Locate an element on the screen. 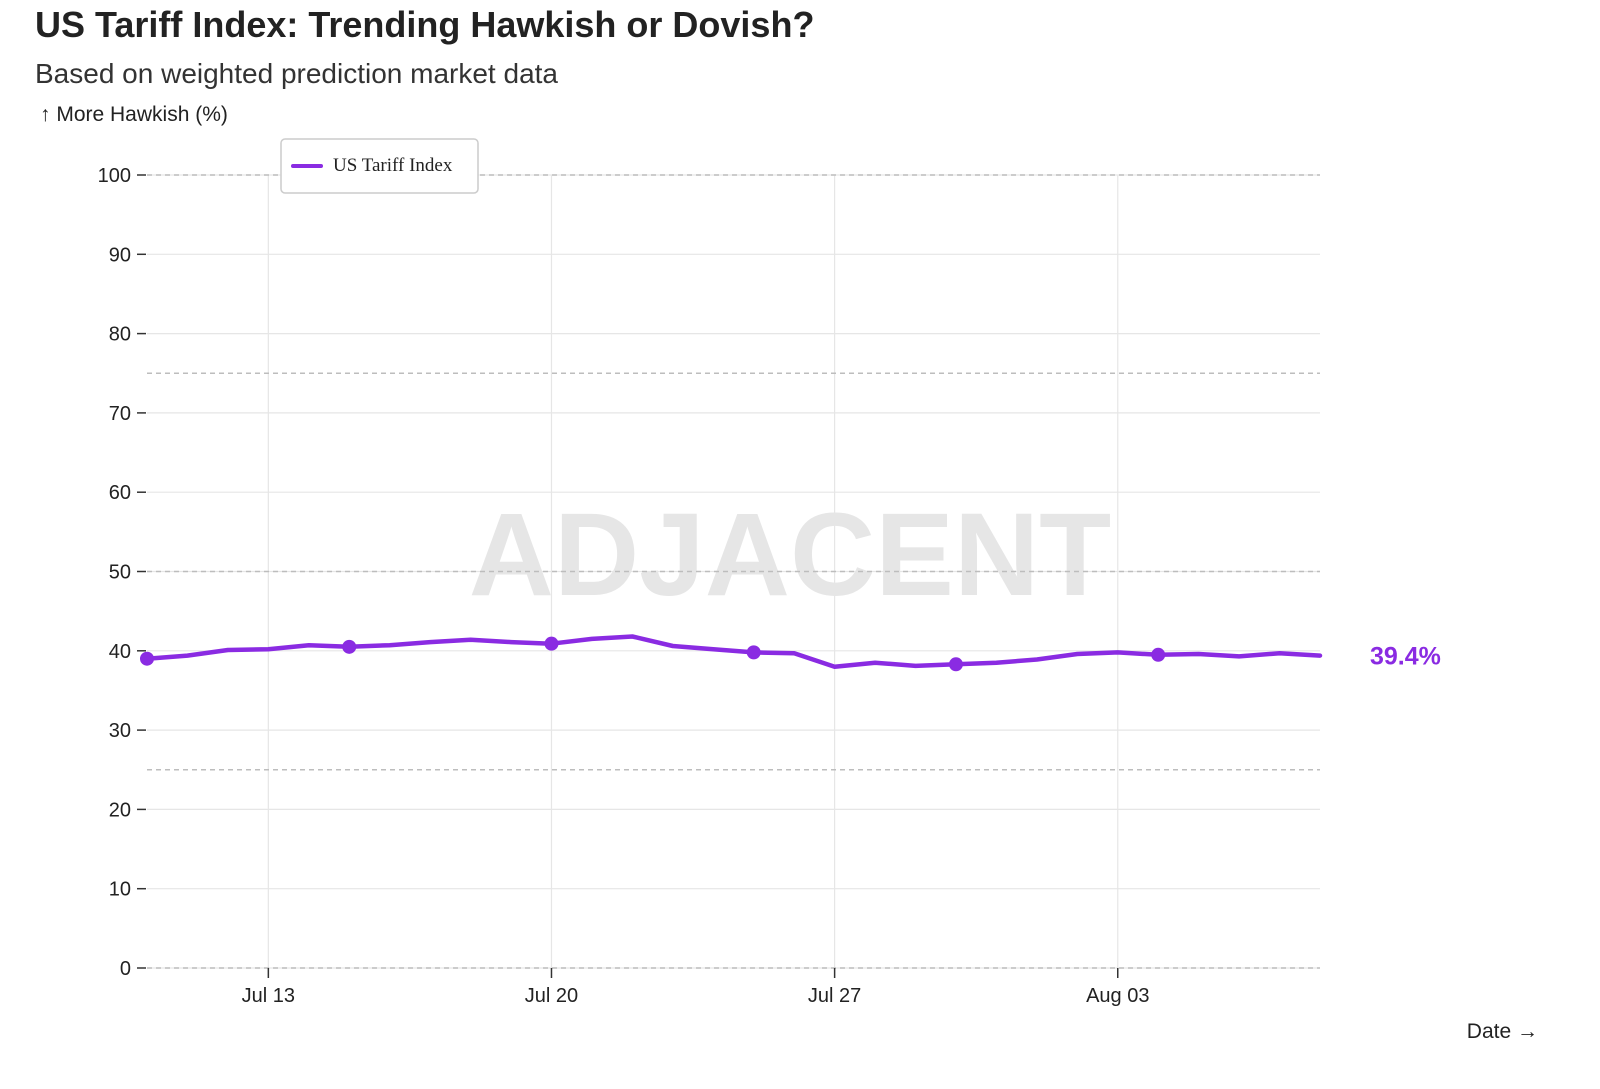  y-tick-label-100: 100 is located at coordinates (114, 176).